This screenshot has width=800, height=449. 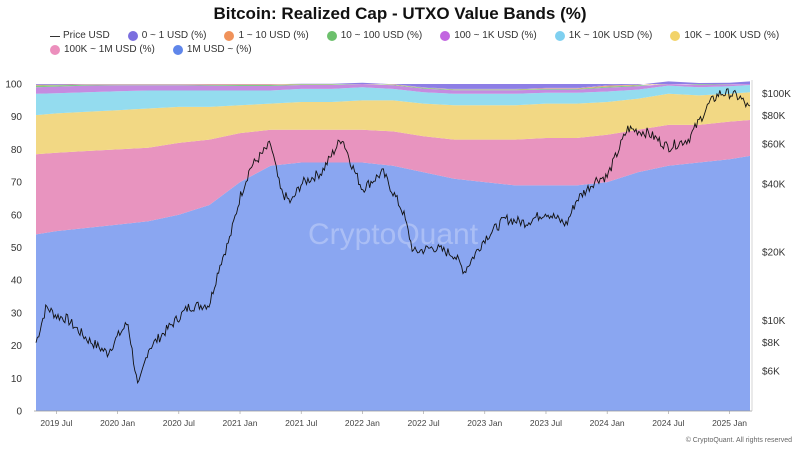 I want to click on x-tick-label: 2019 Jul, so click(x=56, y=423).